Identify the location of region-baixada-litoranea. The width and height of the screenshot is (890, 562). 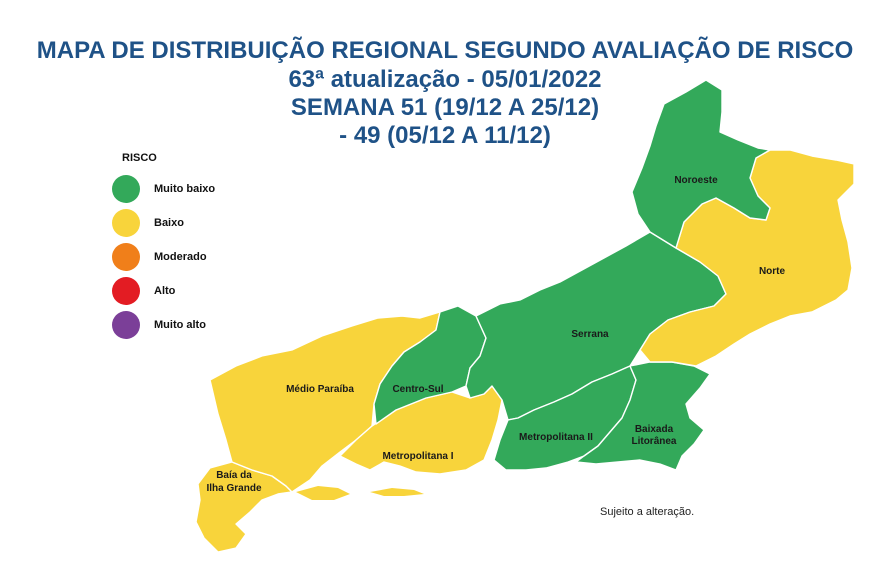
(643, 416).